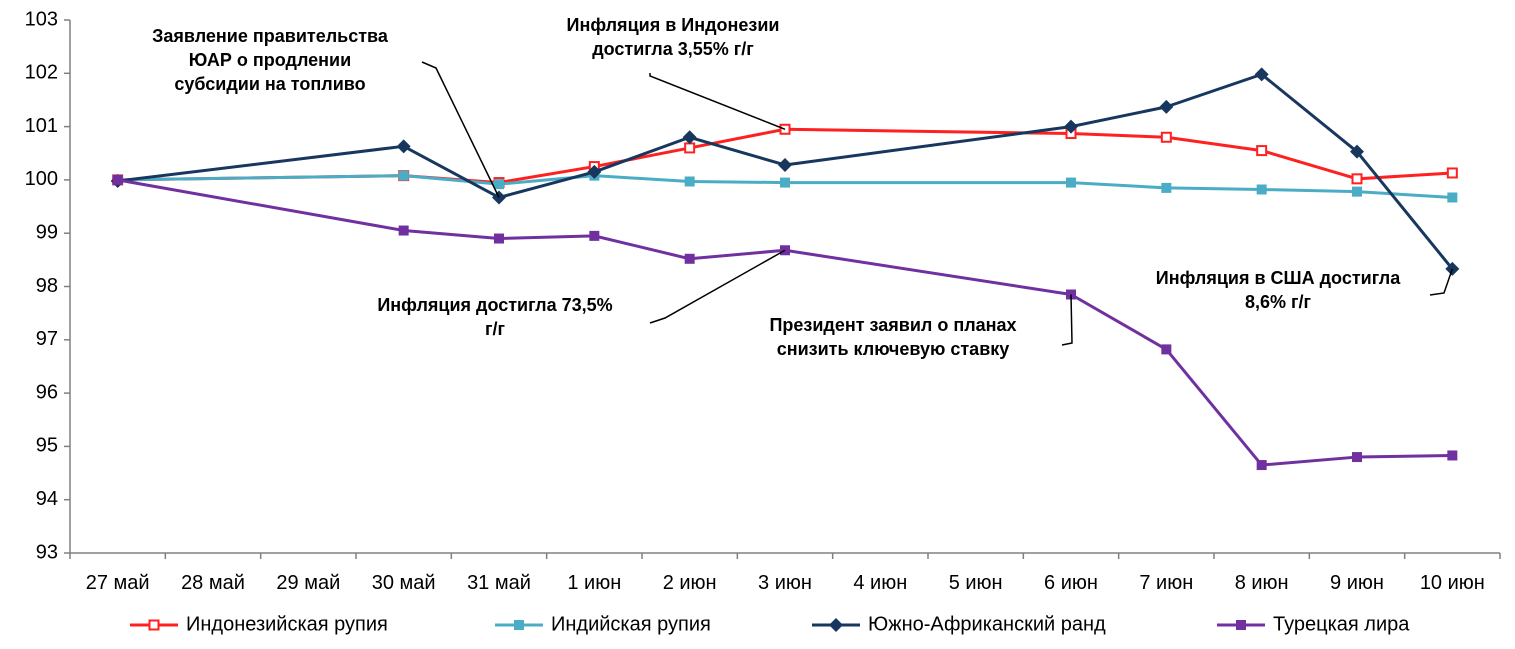 The image size is (1515, 649). I want to click on legend-item: Южно-Африканский ранд, so click(959, 624).